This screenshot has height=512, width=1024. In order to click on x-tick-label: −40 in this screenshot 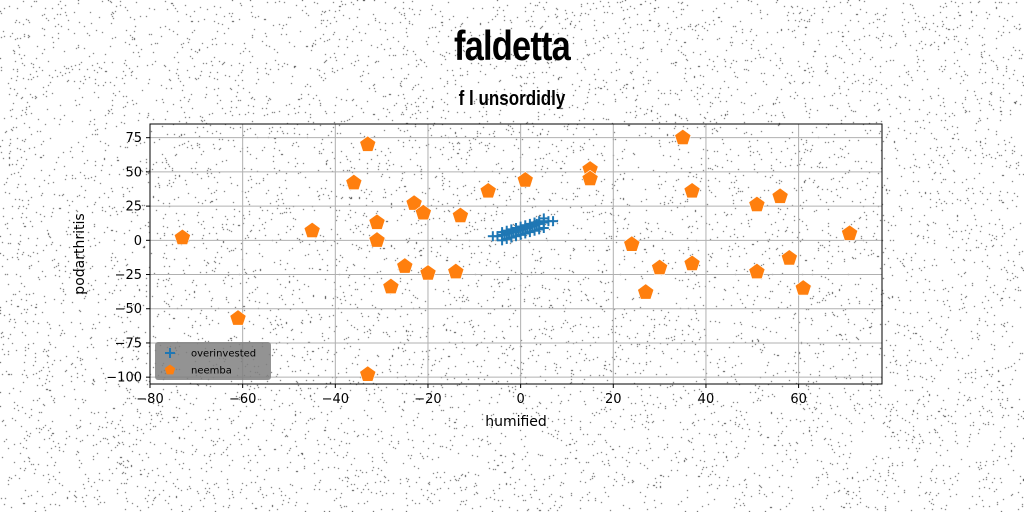, I will do `click(335, 399)`.